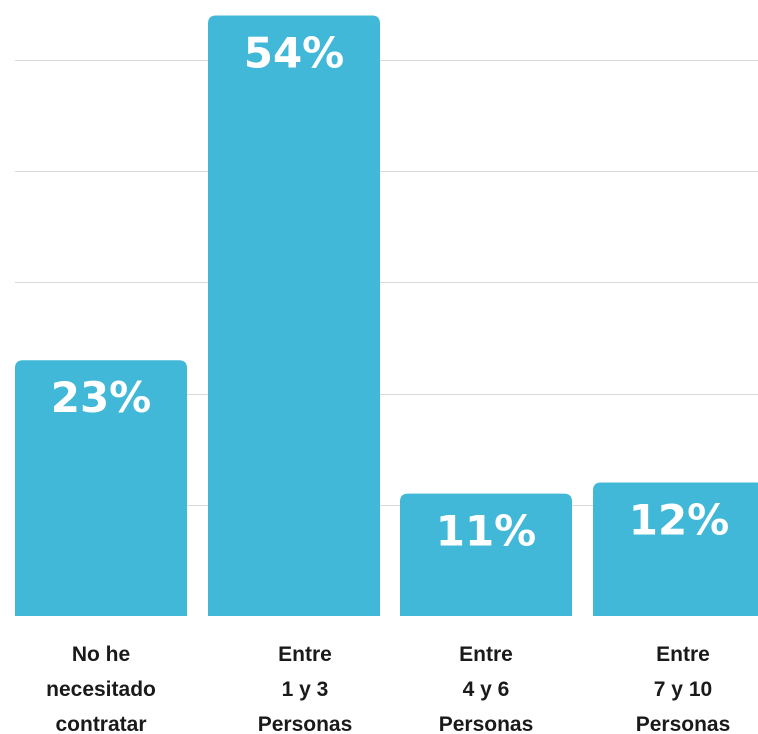 The image size is (758, 734). Describe the element at coordinates (101, 654) in the screenshot. I see `category-label-line: No he` at that location.